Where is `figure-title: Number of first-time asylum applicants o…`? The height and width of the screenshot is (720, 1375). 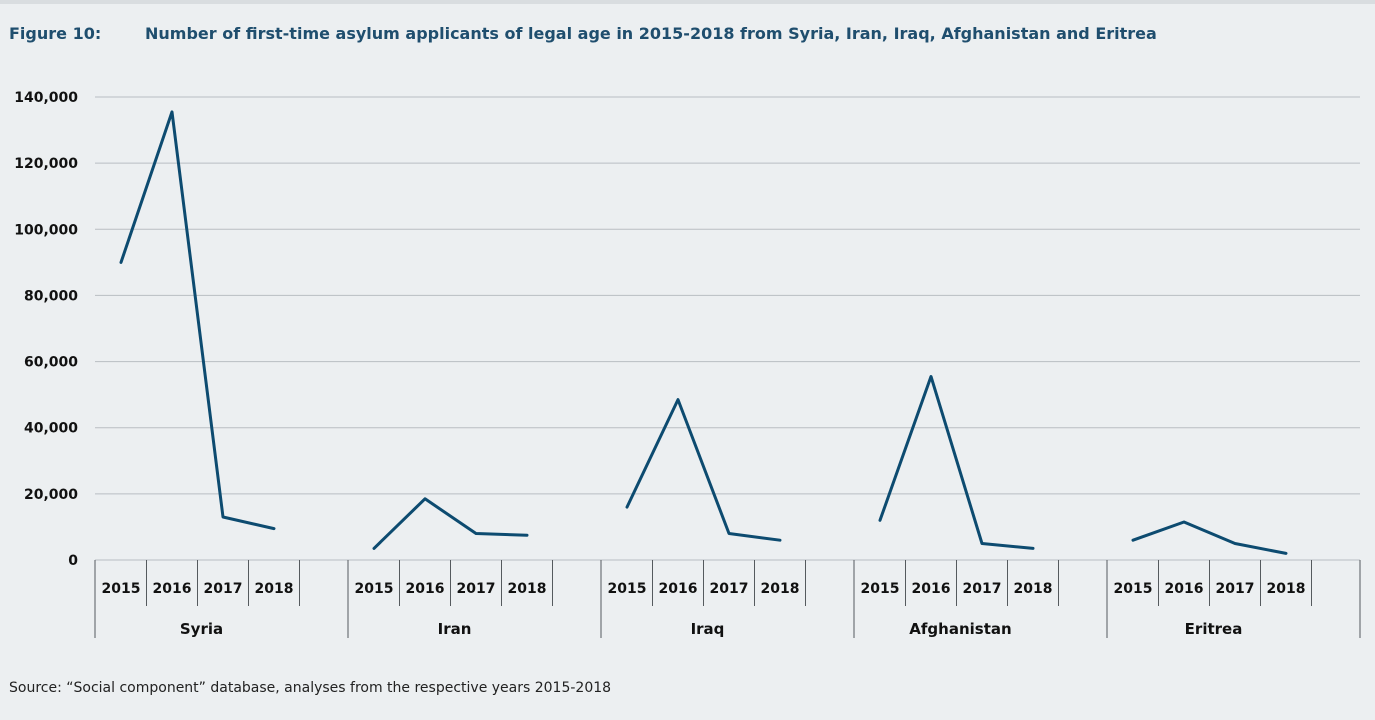 figure-title: Number of first-time asylum applicants o… is located at coordinates (651, 33).